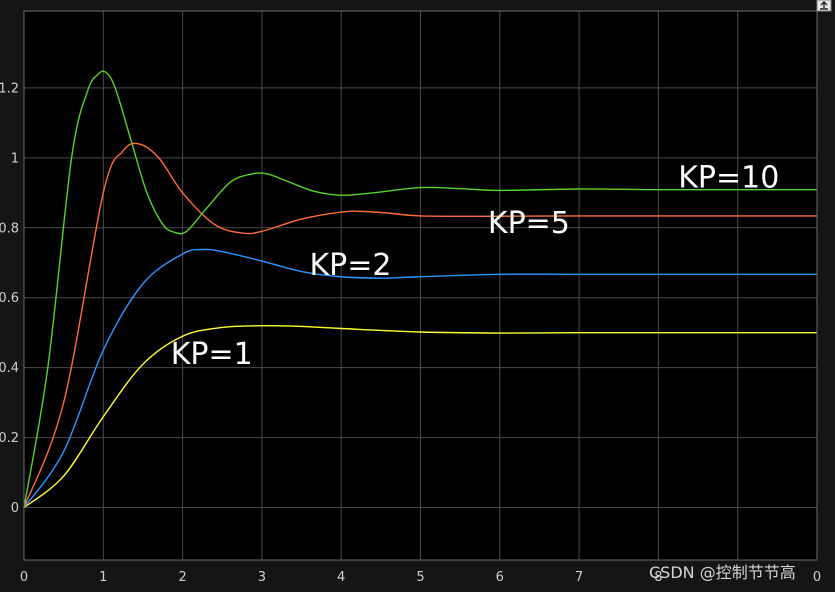 The image size is (835, 592). Describe the element at coordinates (529, 223) in the screenshot. I see `annotation-label: KP=5` at that location.